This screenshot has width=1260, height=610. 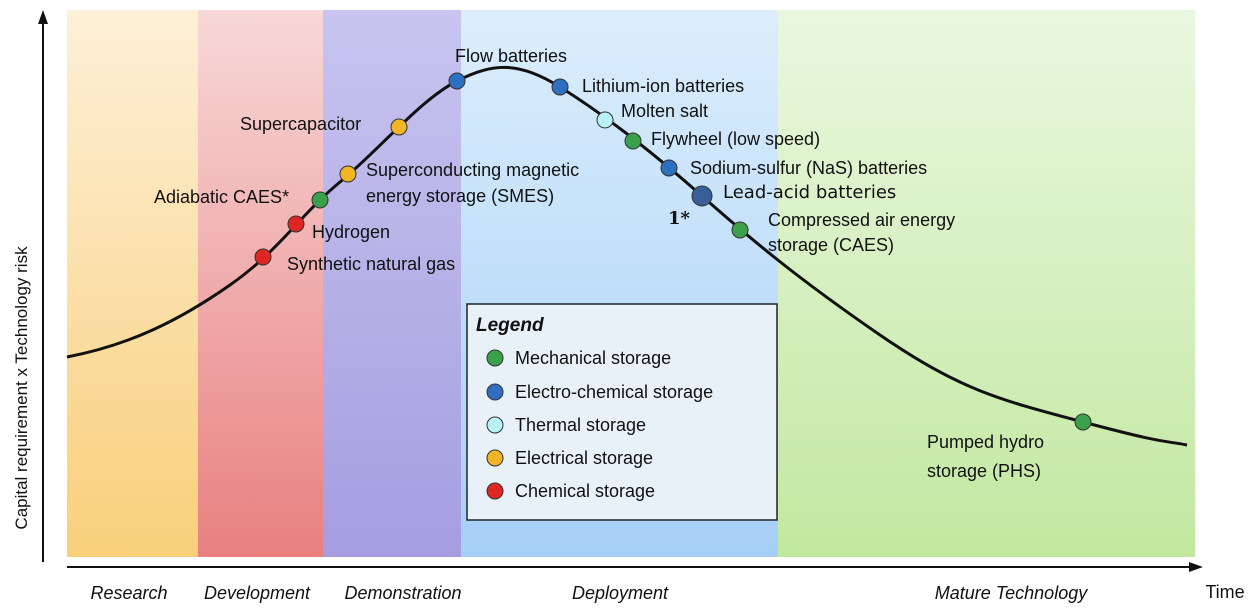 What do you see at coordinates (460, 196) in the screenshot?
I see `tech-label: energy storage (SMES)` at bounding box center [460, 196].